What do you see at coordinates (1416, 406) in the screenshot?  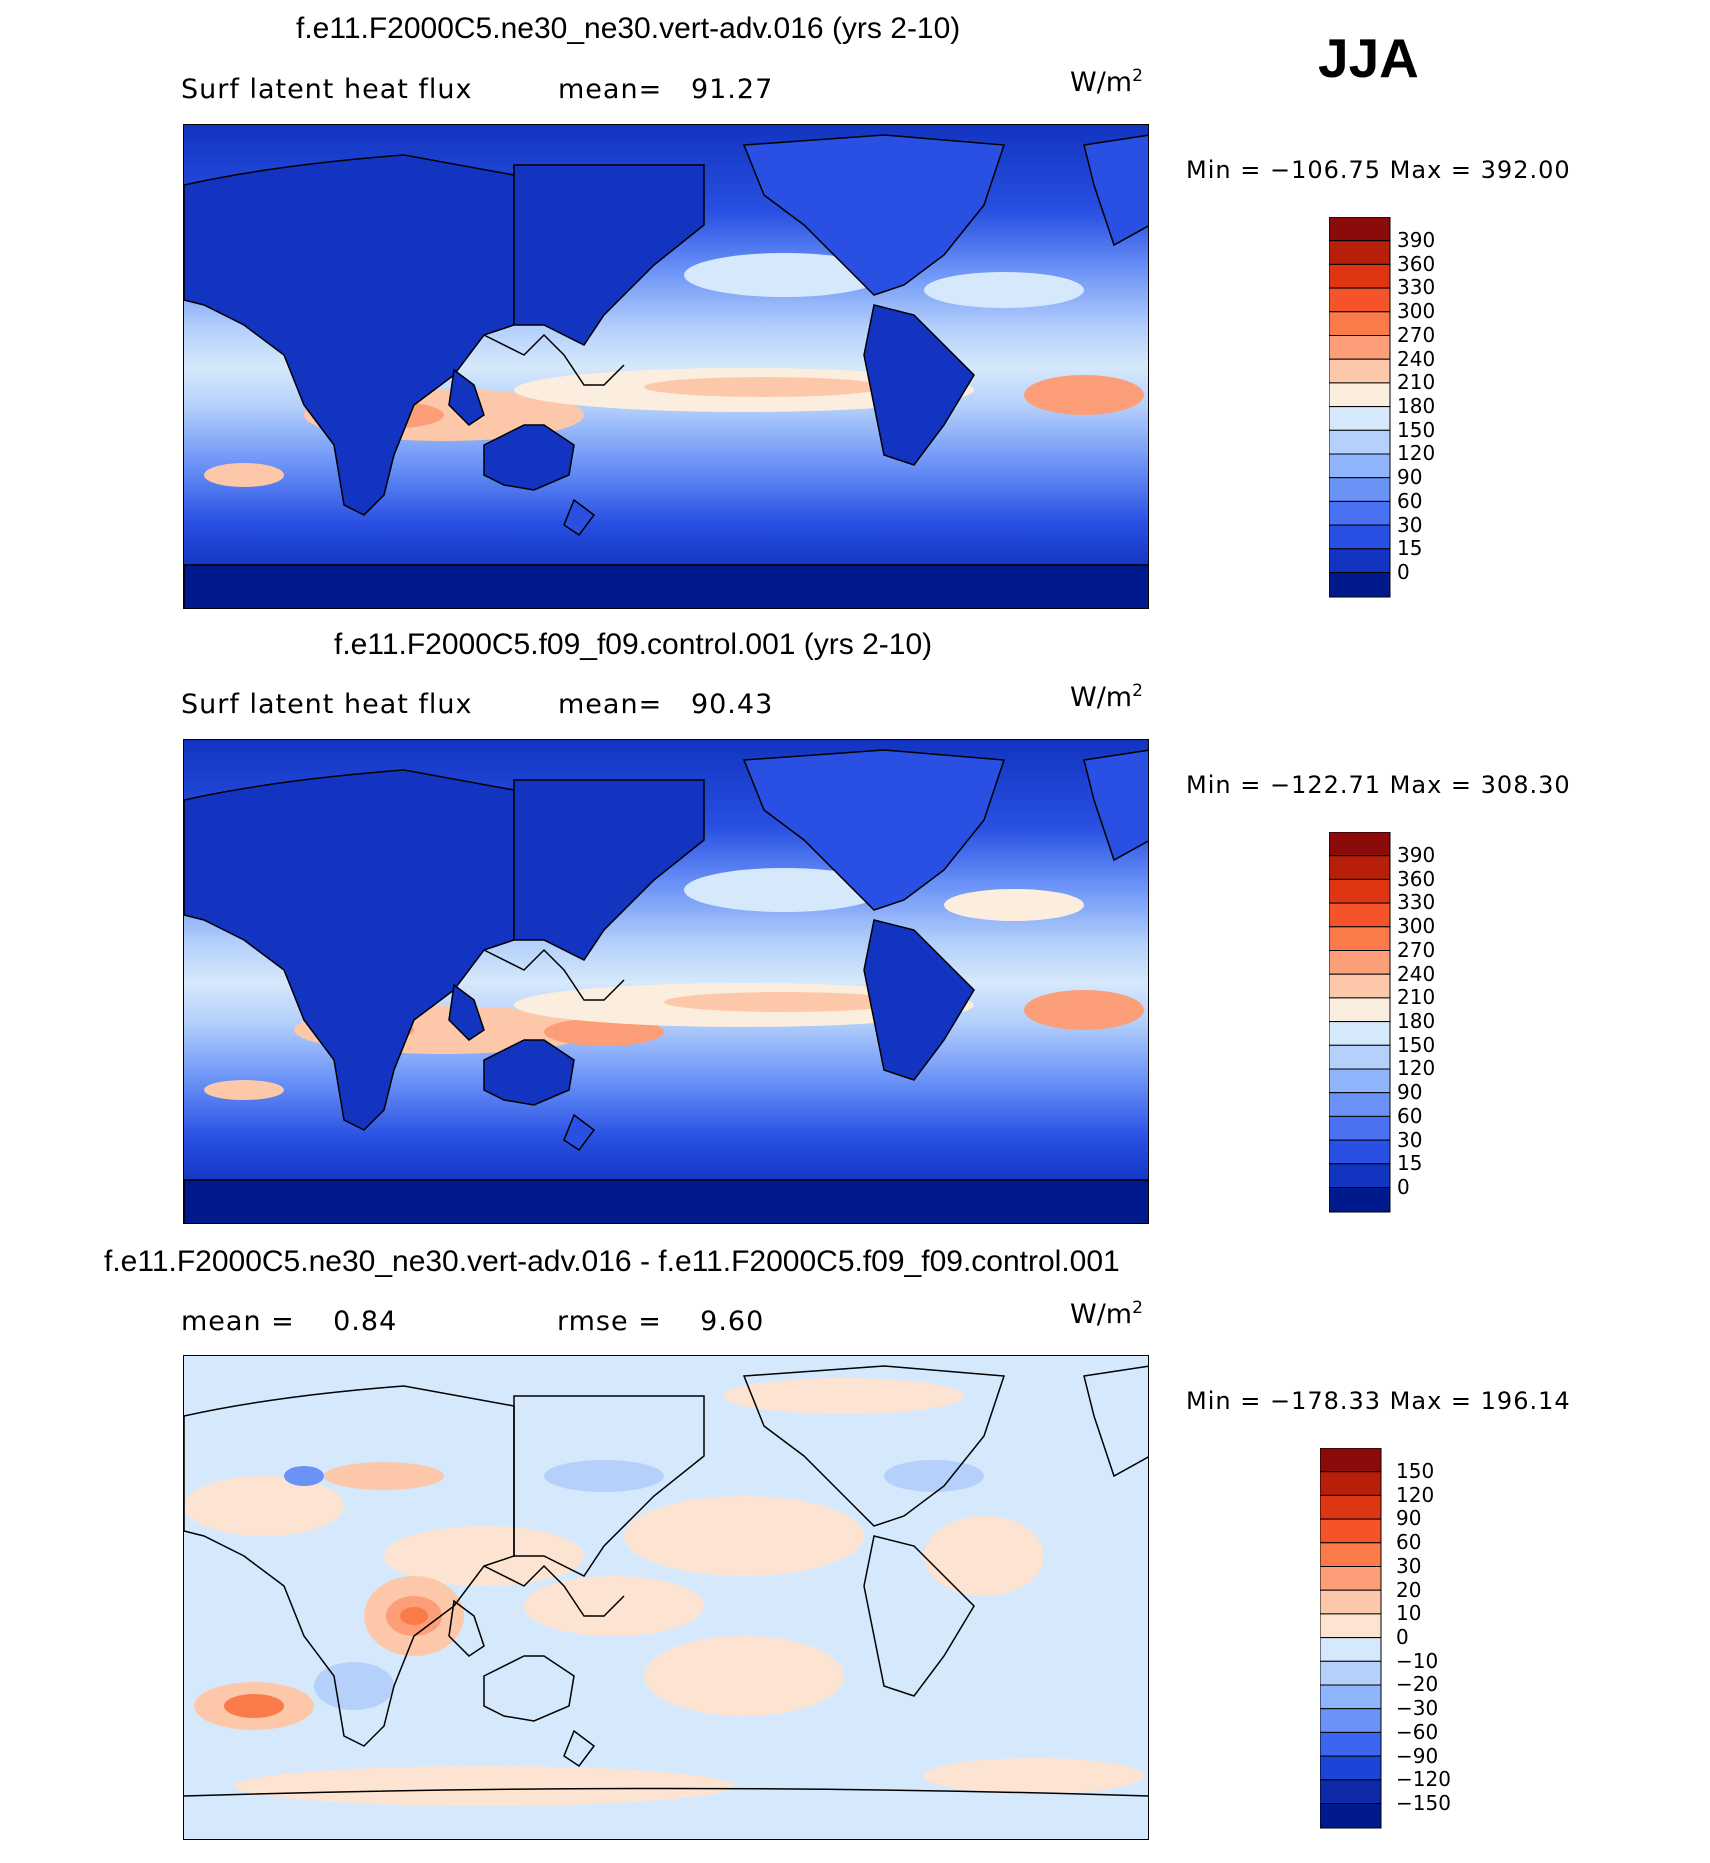 I see `panel-1-colorbar-tick: 180` at bounding box center [1416, 406].